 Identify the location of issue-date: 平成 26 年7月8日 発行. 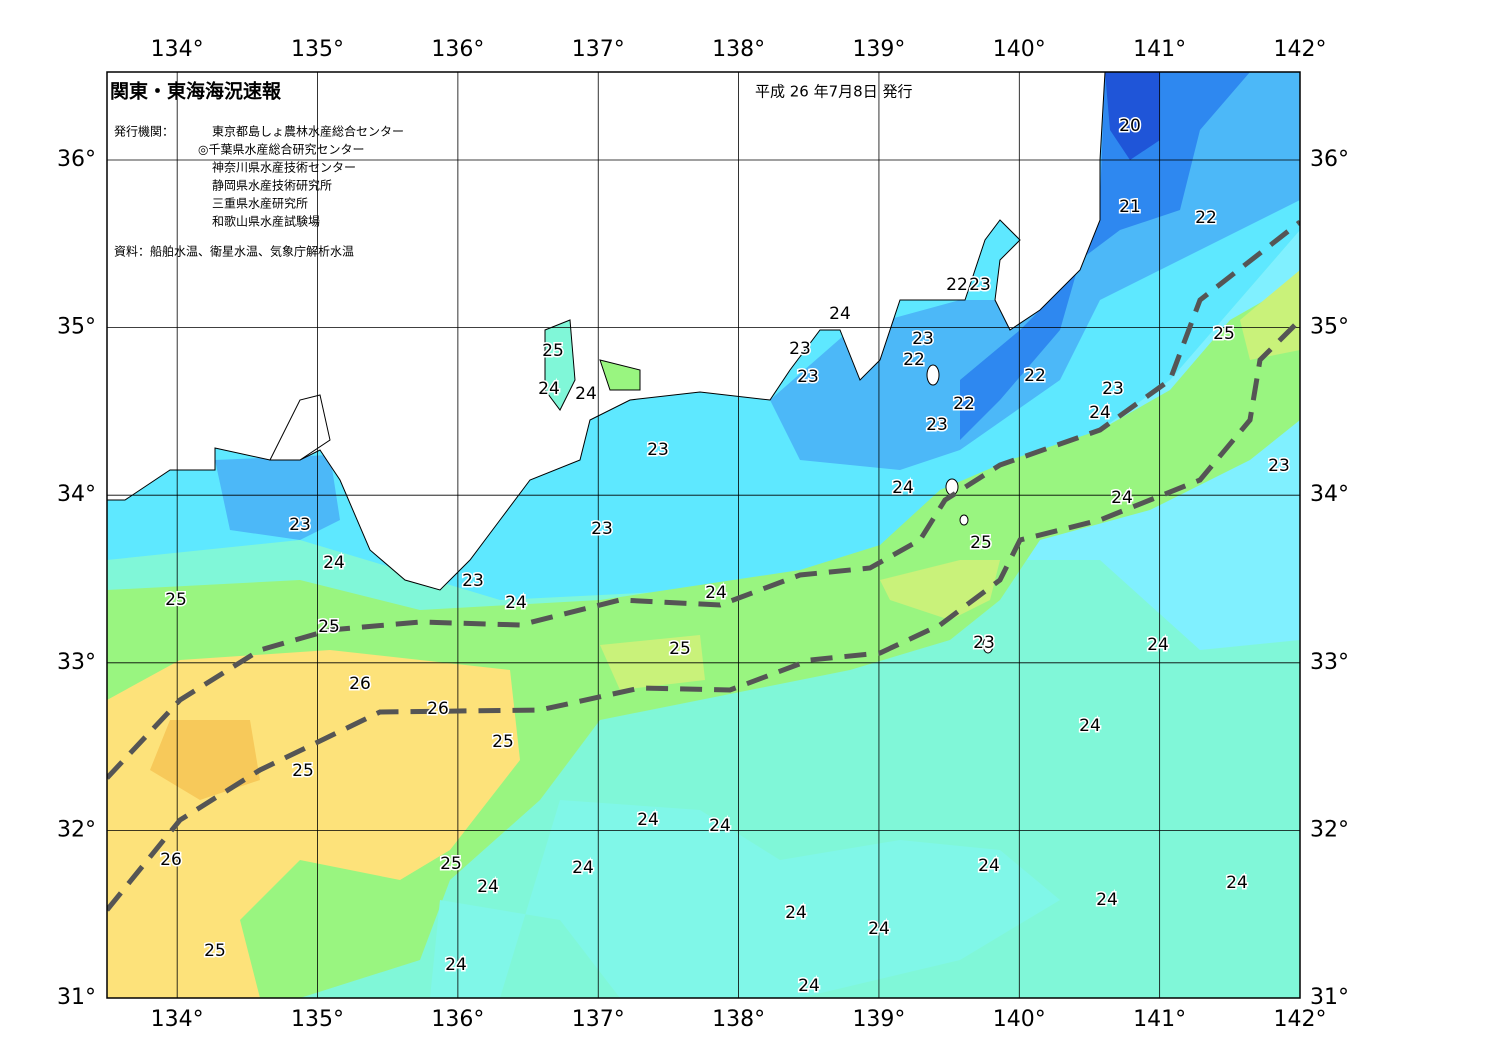
(833, 92).